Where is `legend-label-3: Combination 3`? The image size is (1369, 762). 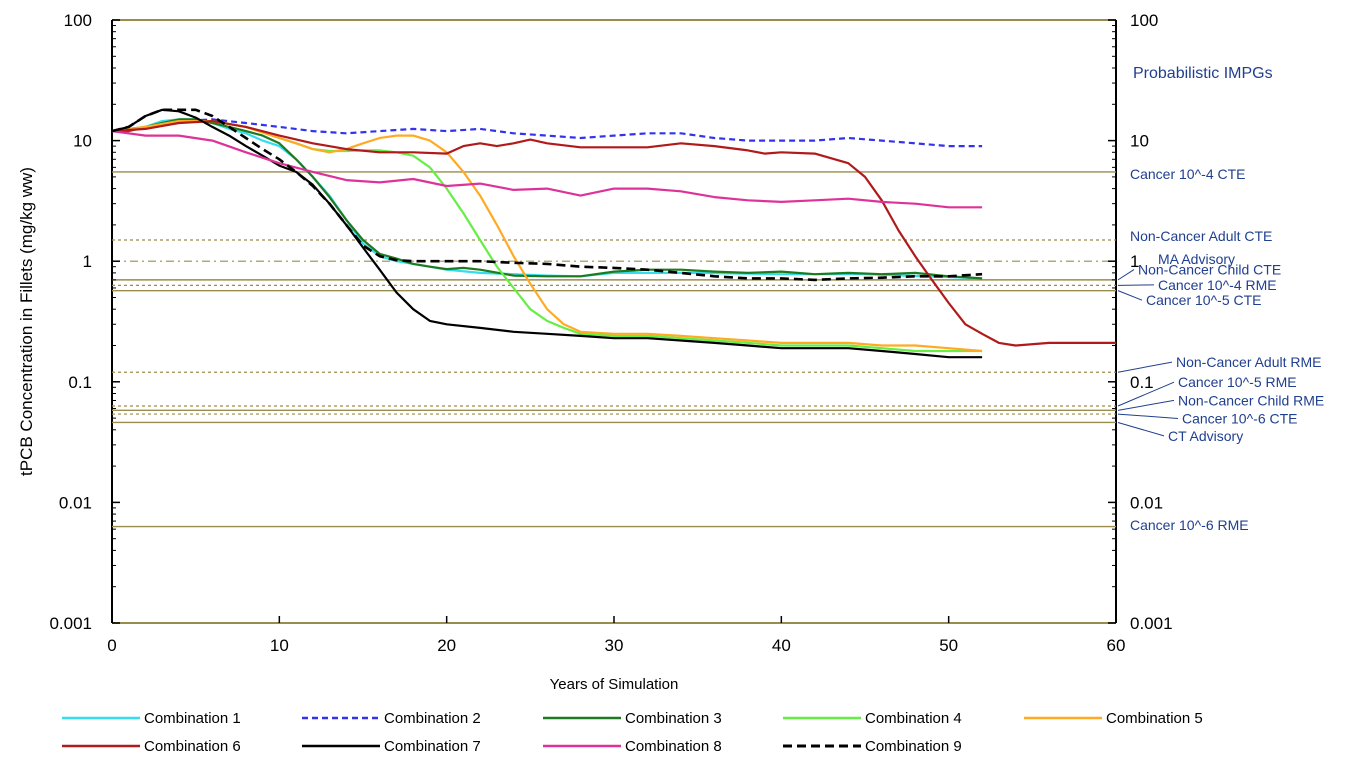 legend-label-3: Combination 3 is located at coordinates (673, 718).